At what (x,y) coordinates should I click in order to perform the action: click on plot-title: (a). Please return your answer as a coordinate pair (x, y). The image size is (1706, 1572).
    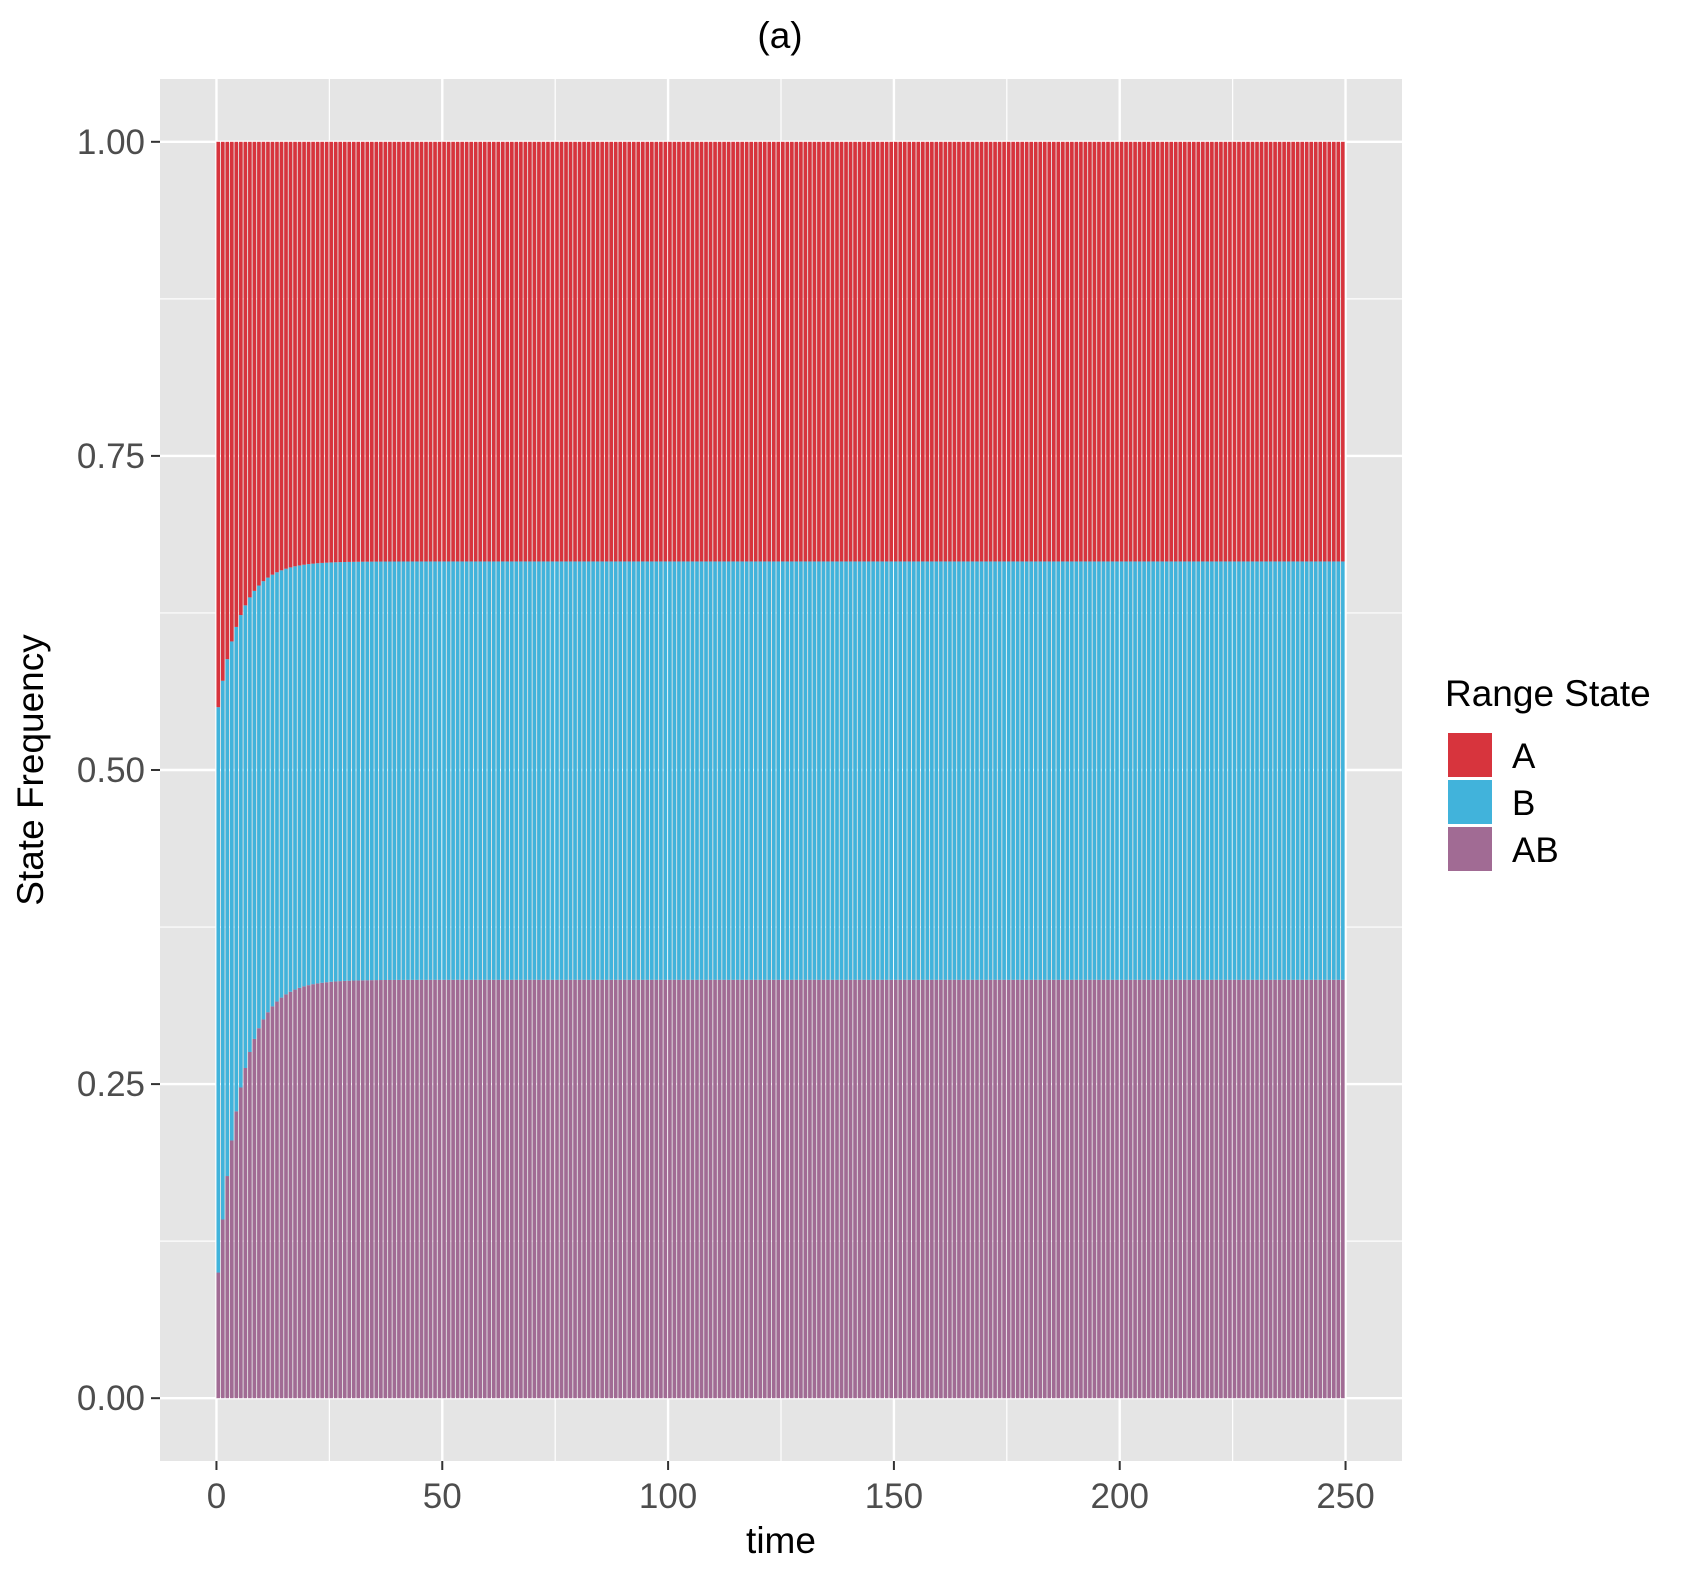
    Looking at the image, I should click on (779, 35).